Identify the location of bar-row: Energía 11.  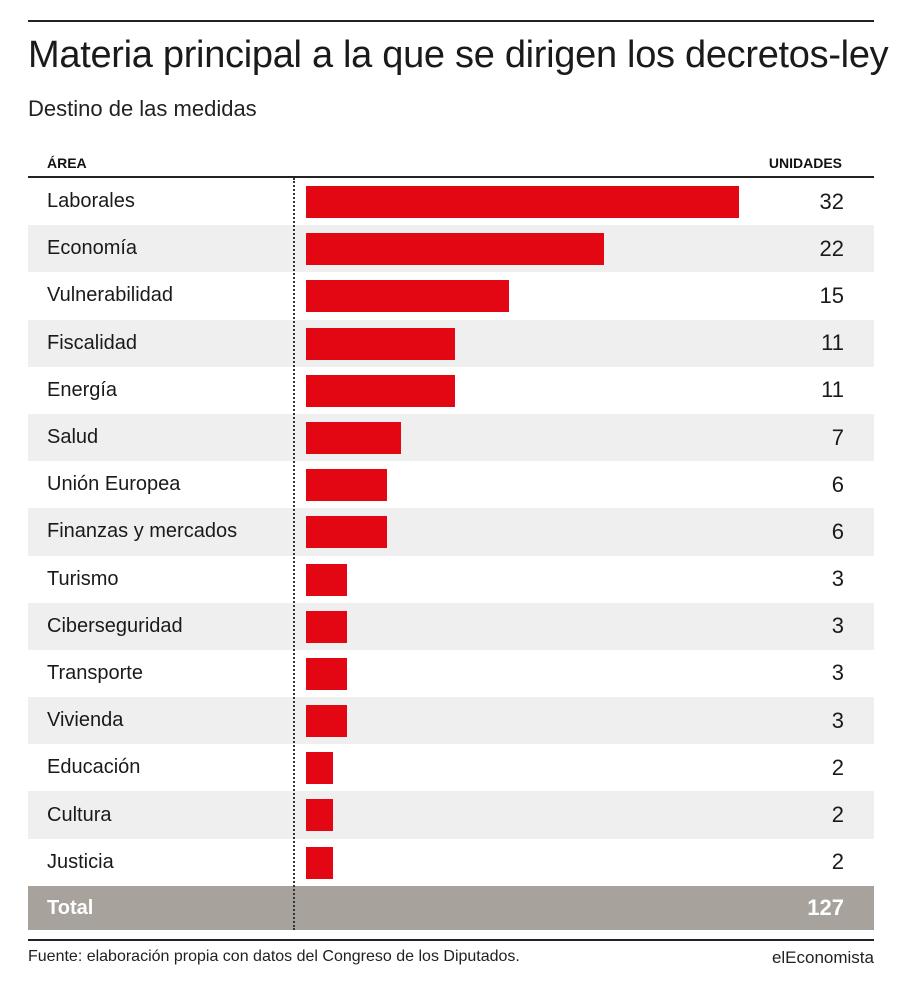
(451, 390).